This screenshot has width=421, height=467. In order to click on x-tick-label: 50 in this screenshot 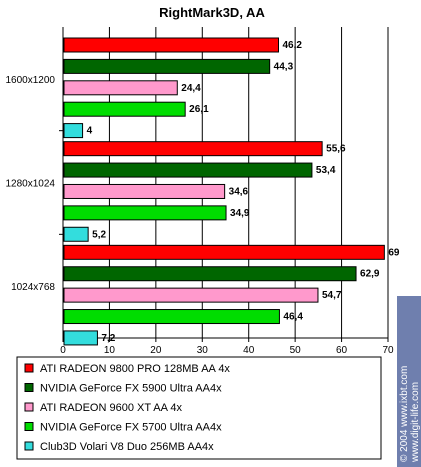, I will do `click(296, 350)`.